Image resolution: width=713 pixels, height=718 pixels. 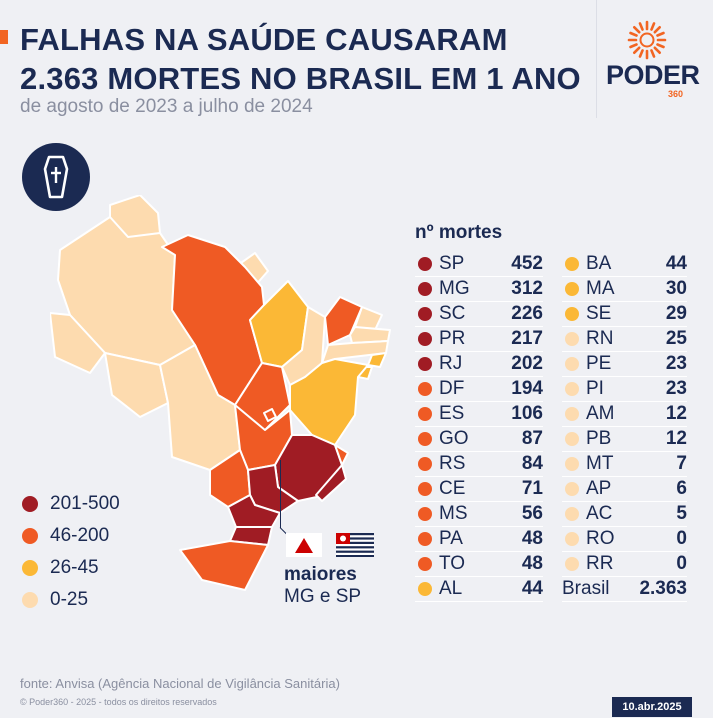 What do you see at coordinates (624, 414) in the screenshot?
I see `table-row: AM 12` at bounding box center [624, 414].